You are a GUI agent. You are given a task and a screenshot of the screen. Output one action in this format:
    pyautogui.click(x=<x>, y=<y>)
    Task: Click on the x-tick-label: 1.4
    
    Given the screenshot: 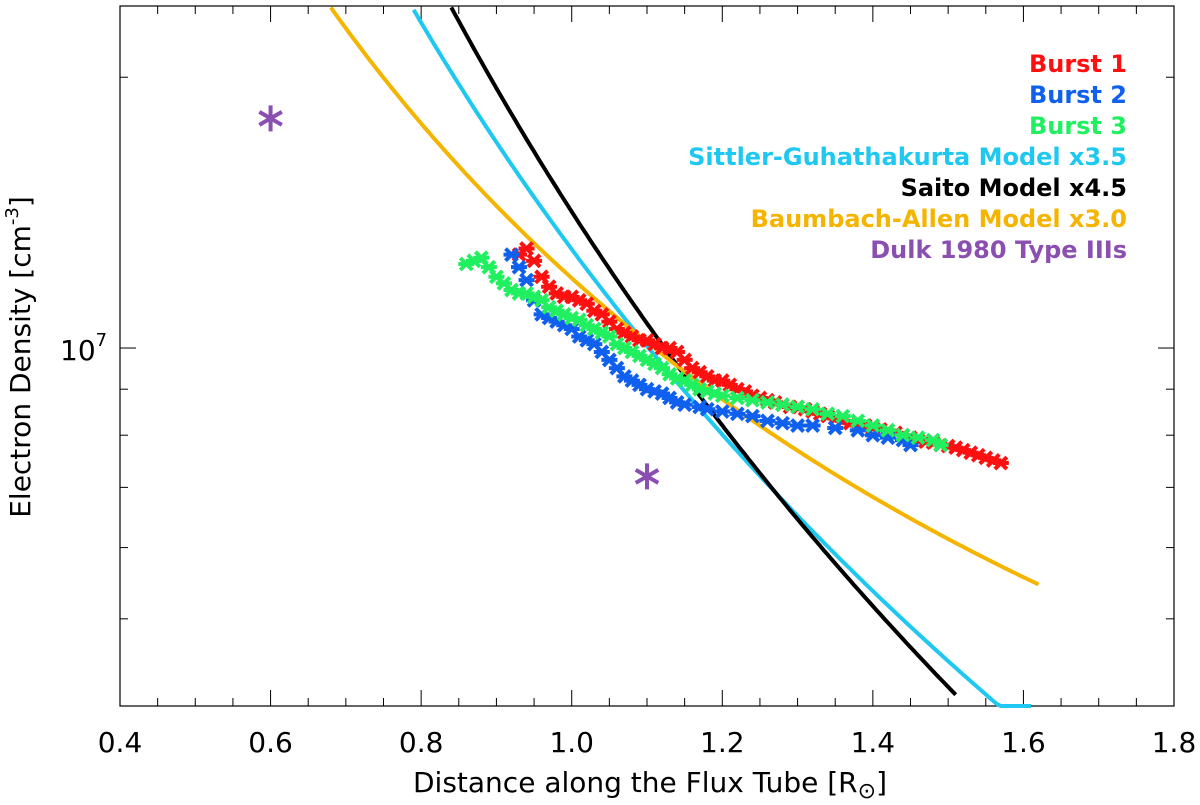 What is the action you would take?
    pyautogui.click(x=873, y=742)
    